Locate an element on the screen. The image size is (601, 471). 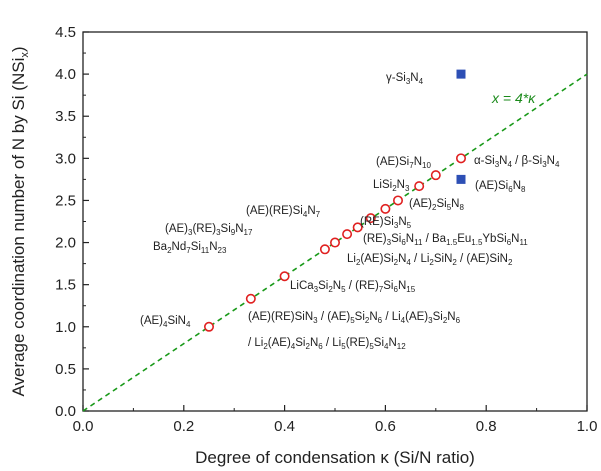
y-axis-title-sub: x is located at coordinates (25, 55).